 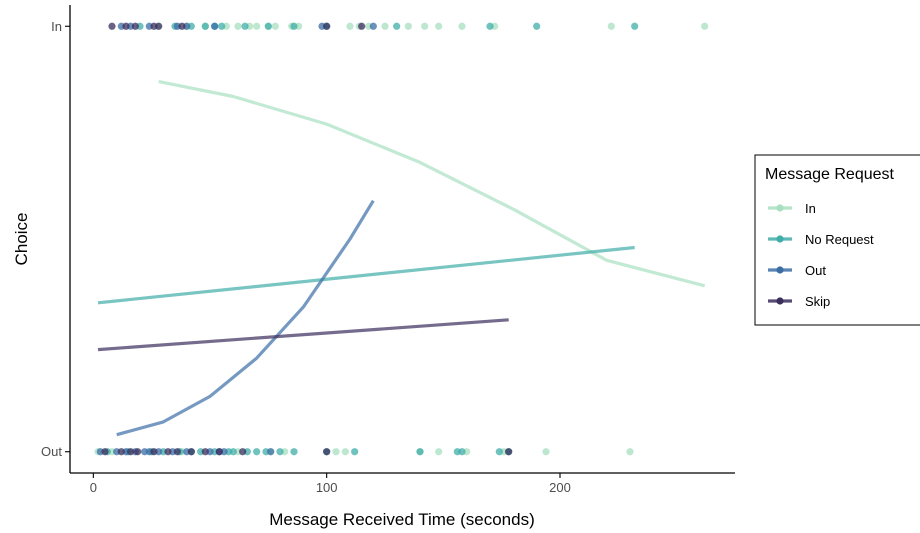 I want to click on legend: Message Request In No Request Out Skip, so click(x=837, y=240).